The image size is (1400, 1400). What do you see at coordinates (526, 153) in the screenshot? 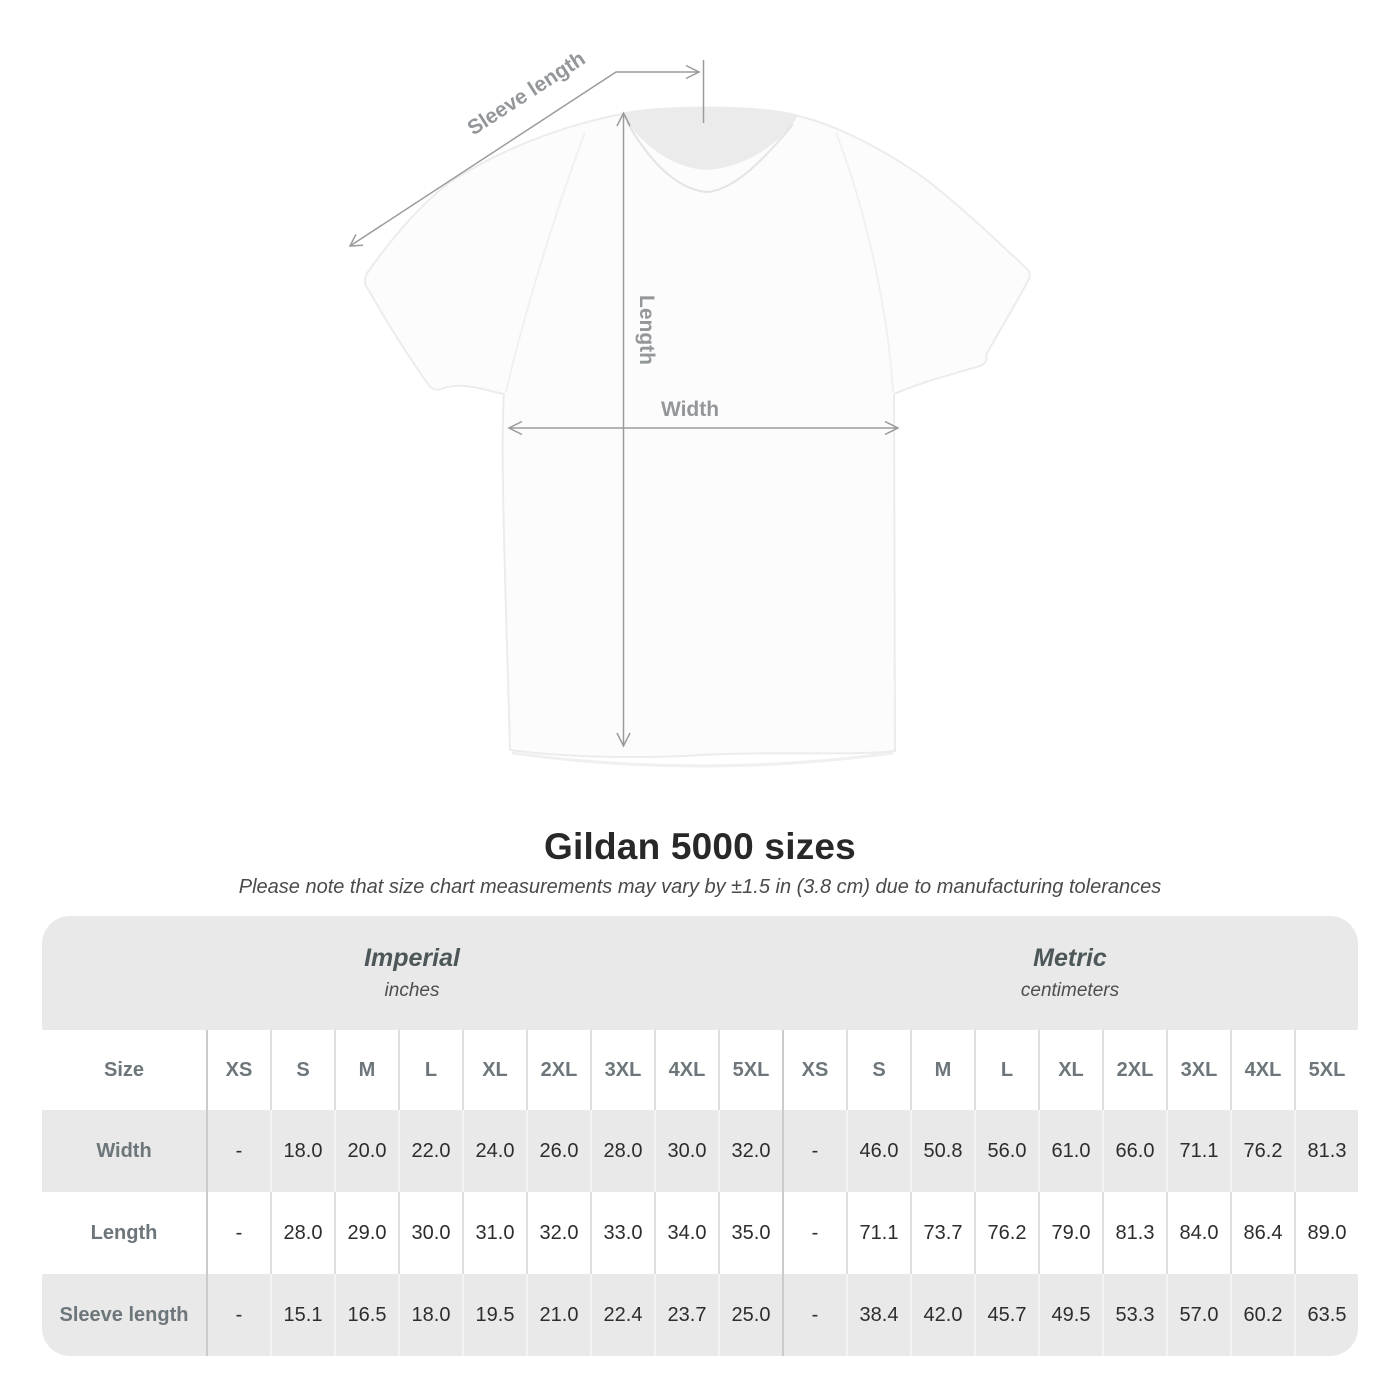
I see `sleeve-length-arrow` at bounding box center [526, 153].